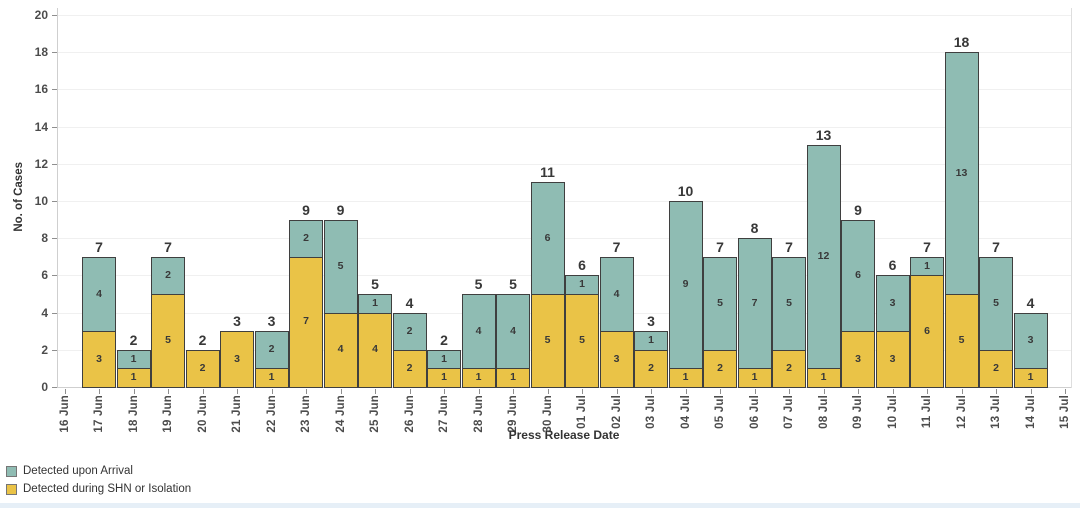 Image resolution: width=1080 pixels, height=508 pixels. I want to click on bar-total-label: 9, so click(340, 209).